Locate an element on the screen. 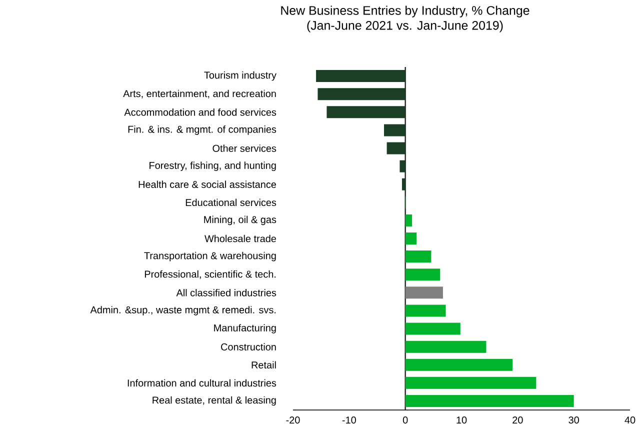 The image size is (639, 425). chart-title: New Business Entries by Industry, % Change is located at coordinates (405, 12).